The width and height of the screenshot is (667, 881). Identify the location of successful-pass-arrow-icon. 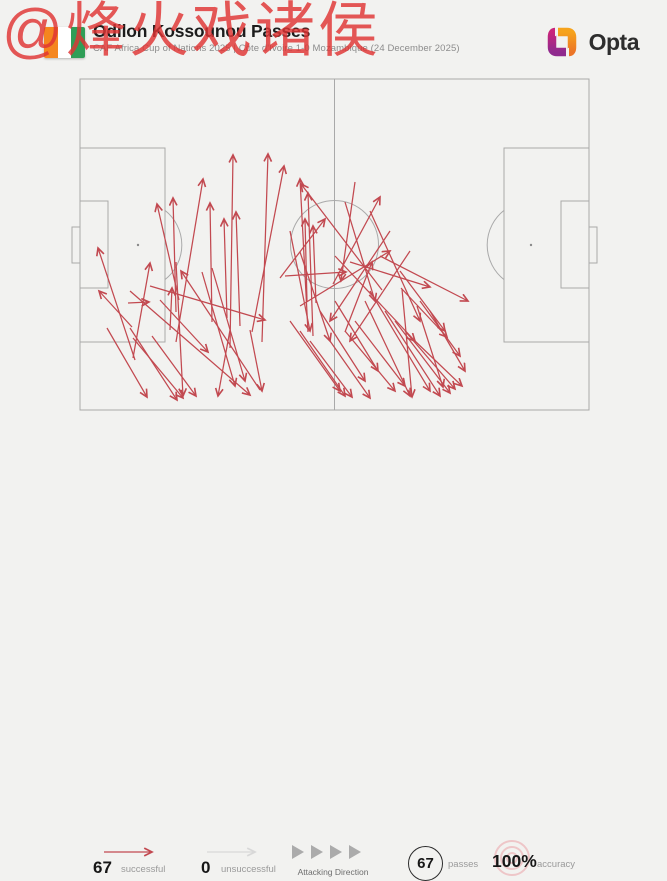
(132, 852).